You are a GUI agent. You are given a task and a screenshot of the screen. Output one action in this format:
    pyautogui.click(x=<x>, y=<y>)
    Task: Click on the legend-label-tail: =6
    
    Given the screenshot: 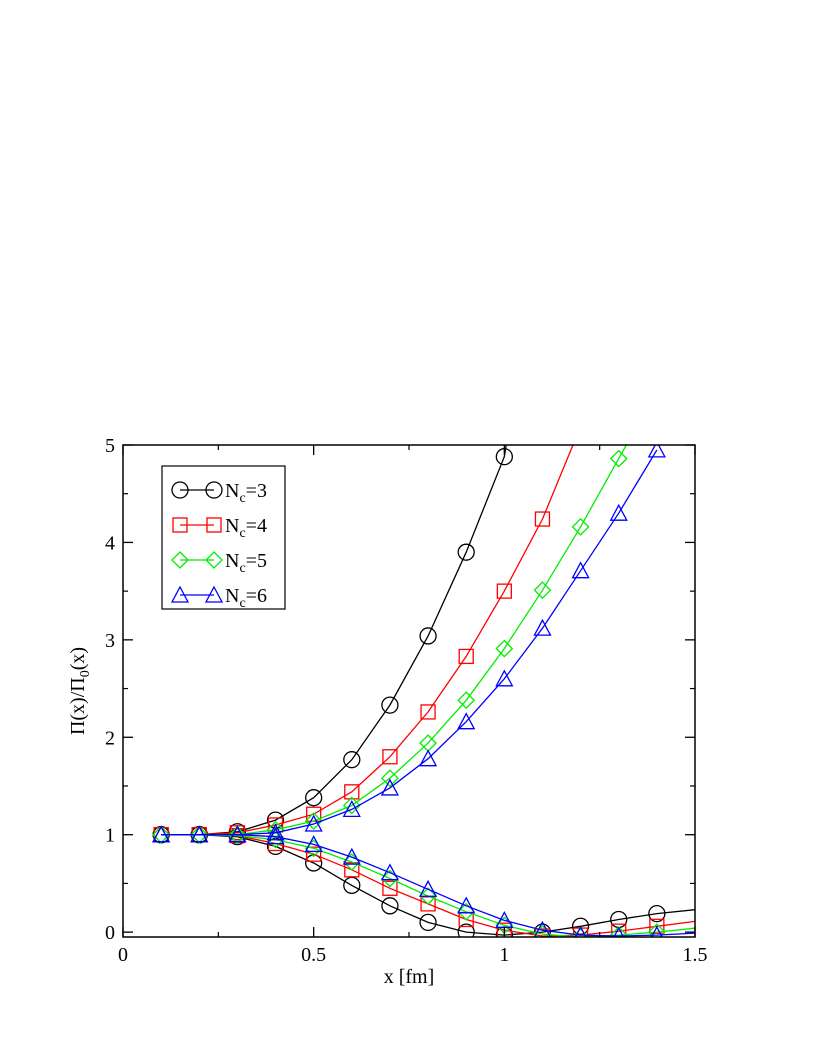 What is the action you would take?
    pyautogui.click(x=256, y=596)
    